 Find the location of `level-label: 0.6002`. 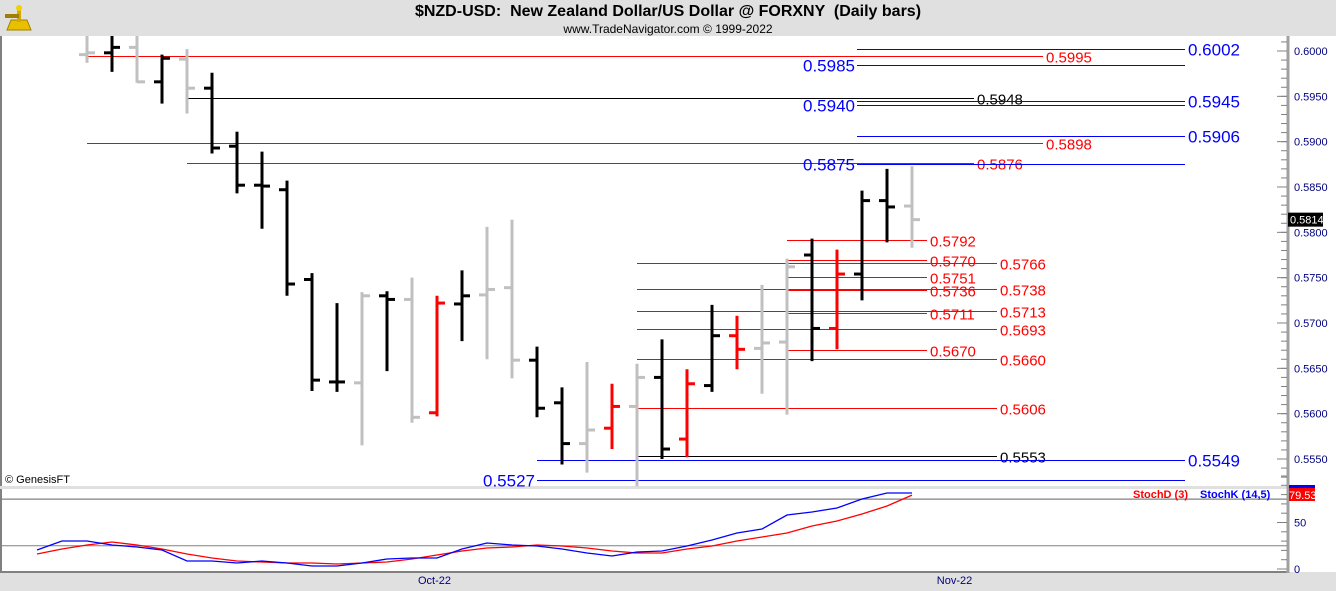

level-label: 0.6002 is located at coordinates (1214, 50).